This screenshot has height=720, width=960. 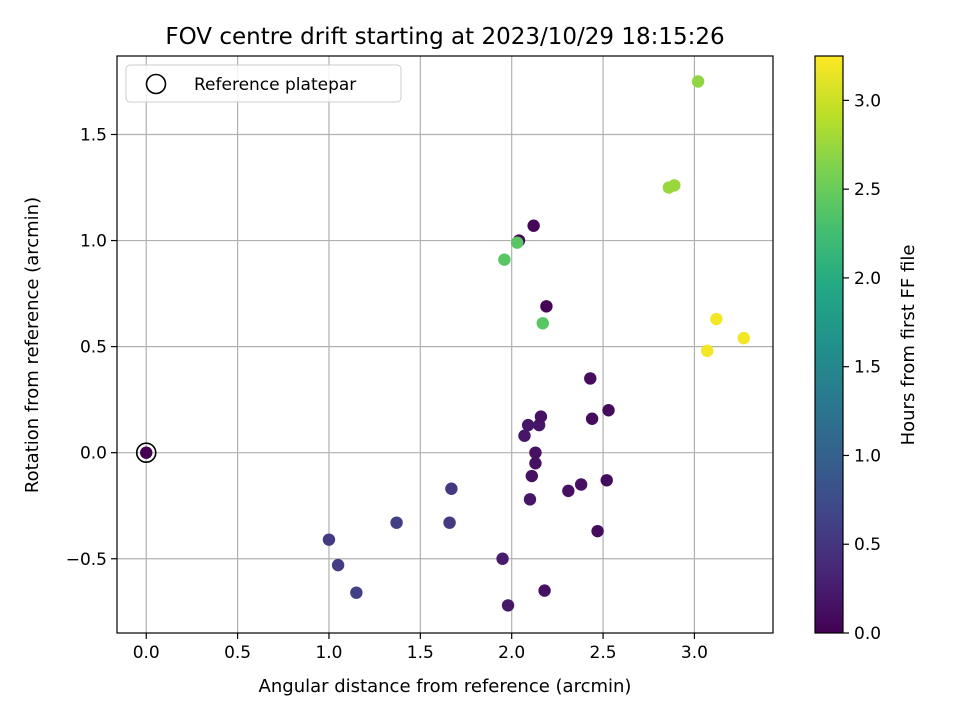 I want to click on y-axis-ticks: −0.5 0.0 0.5 1.0 1.5, so click(x=91, y=347).